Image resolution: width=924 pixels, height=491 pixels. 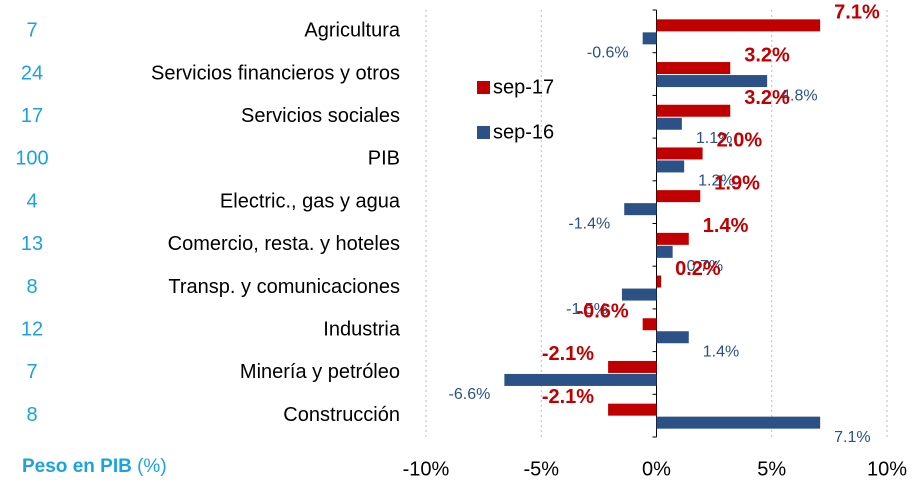 I want to click on value-label: 0.7%, so click(x=705, y=266).